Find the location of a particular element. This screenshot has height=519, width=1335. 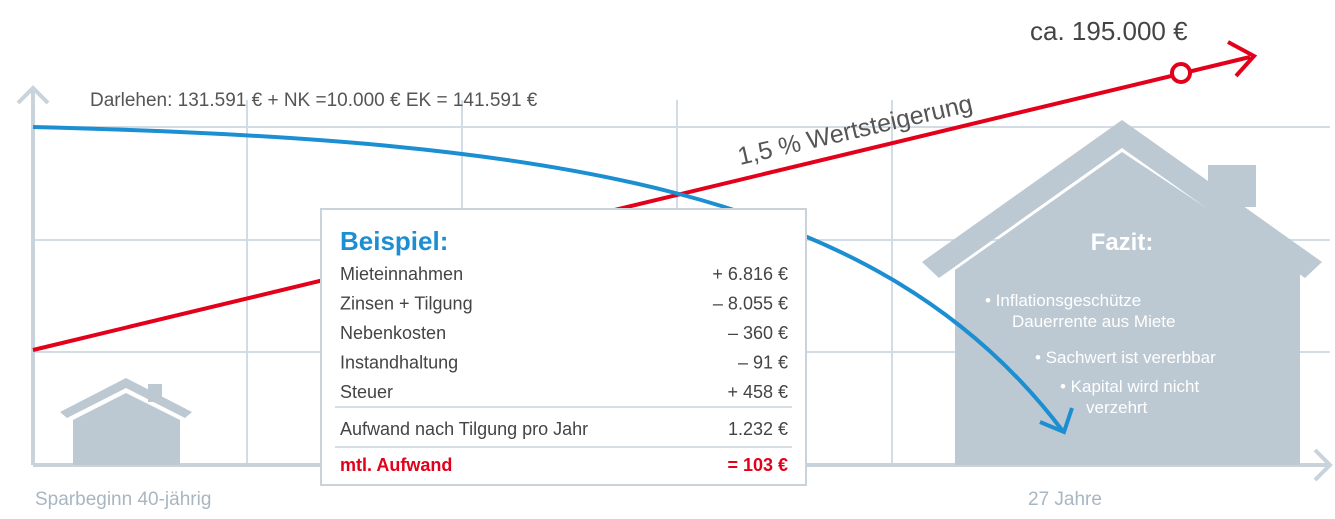

conclusion-point: verzehrt is located at coordinates (1117, 407).